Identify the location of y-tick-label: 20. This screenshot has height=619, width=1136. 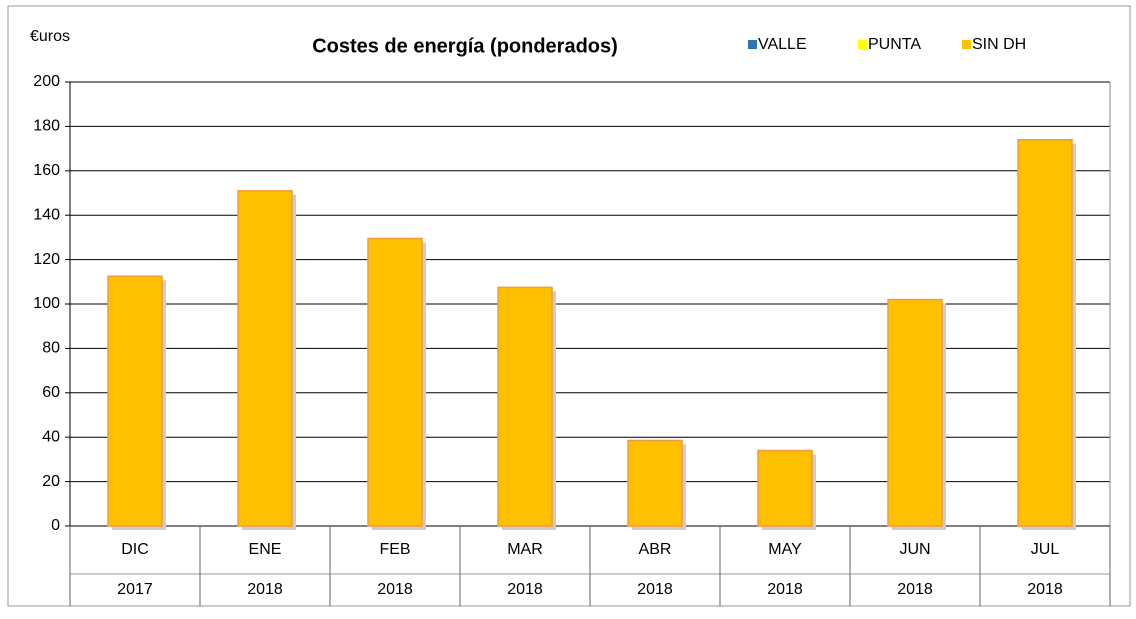
(51, 481).